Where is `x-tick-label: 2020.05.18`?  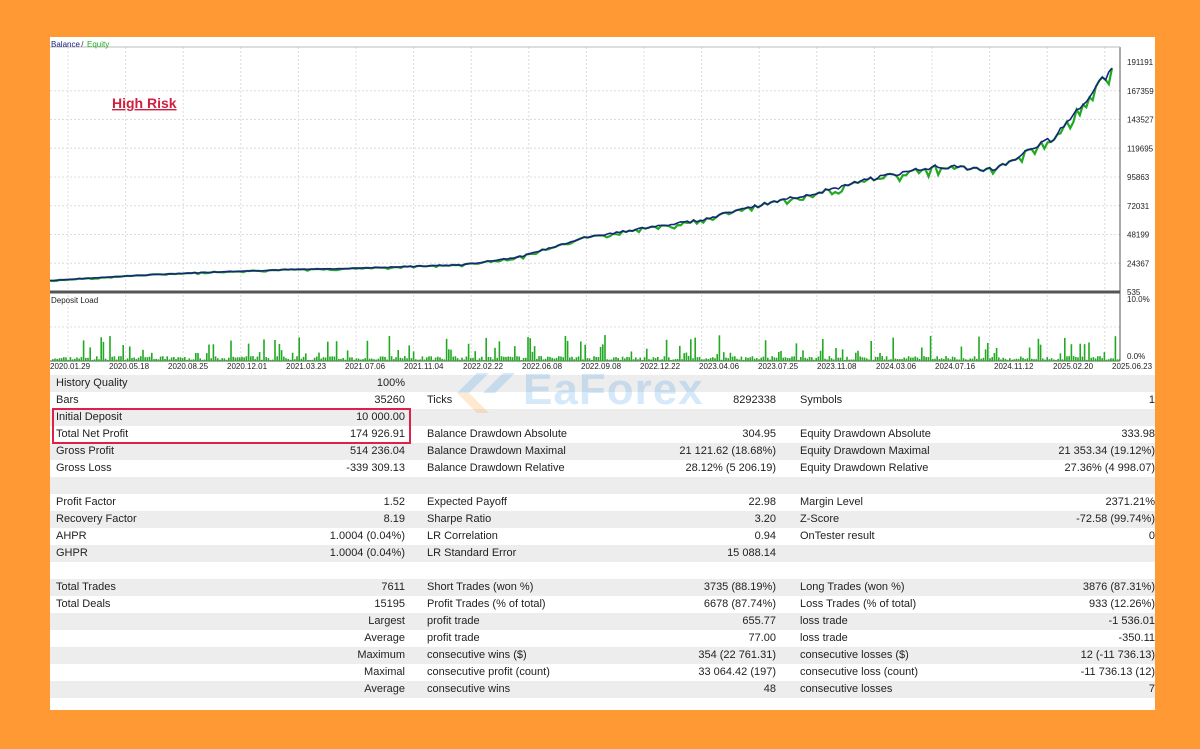 x-tick-label: 2020.05.18 is located at coordinates (129, 366).